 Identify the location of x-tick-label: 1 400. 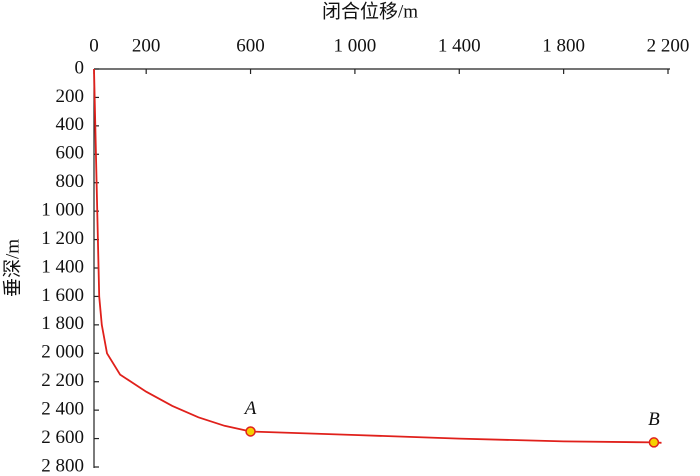
(459, 45).